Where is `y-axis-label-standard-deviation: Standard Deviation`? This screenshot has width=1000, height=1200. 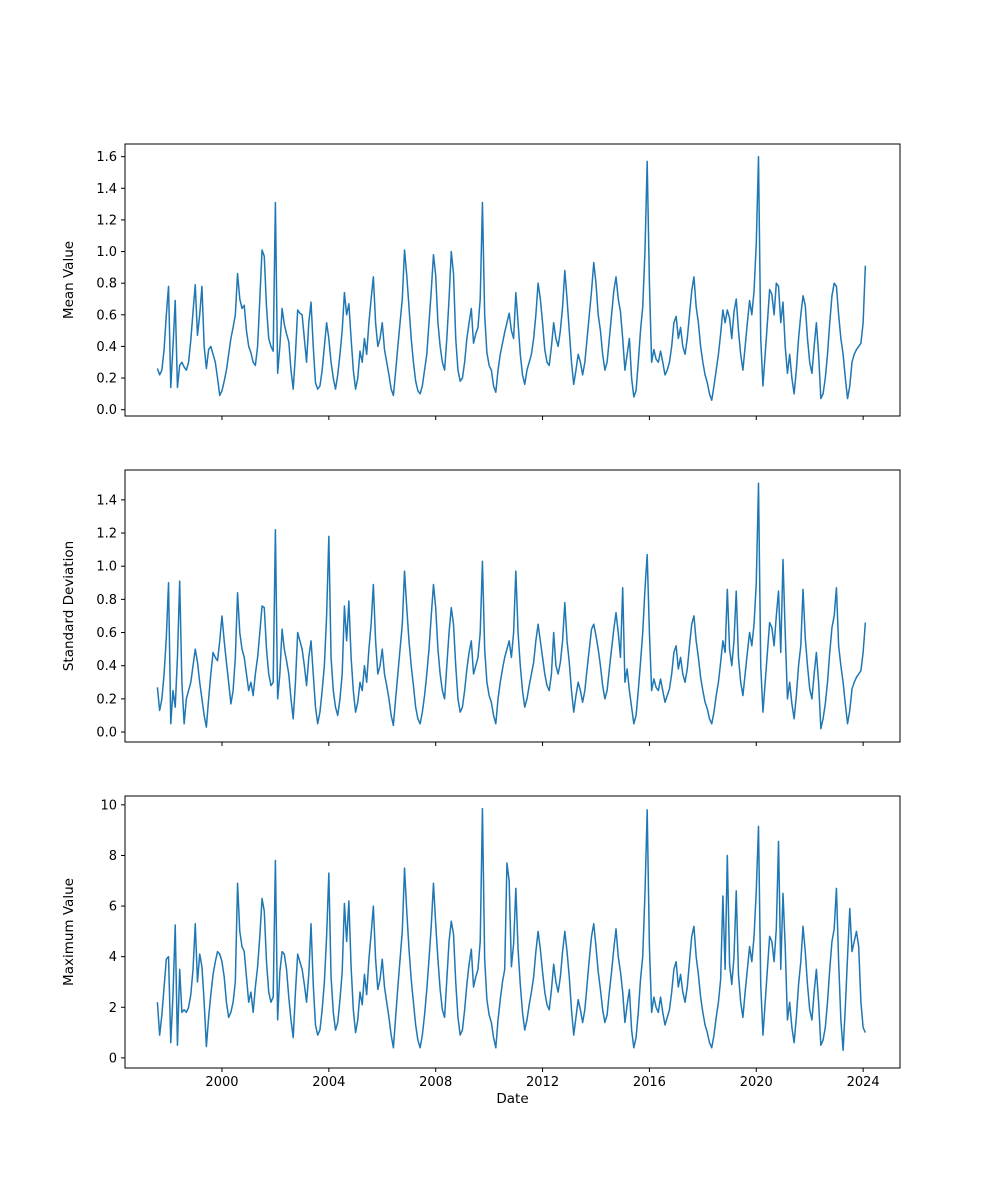
y-axis-label-standard-deviation: Standard Deviation is located at coordinates (69, 606).